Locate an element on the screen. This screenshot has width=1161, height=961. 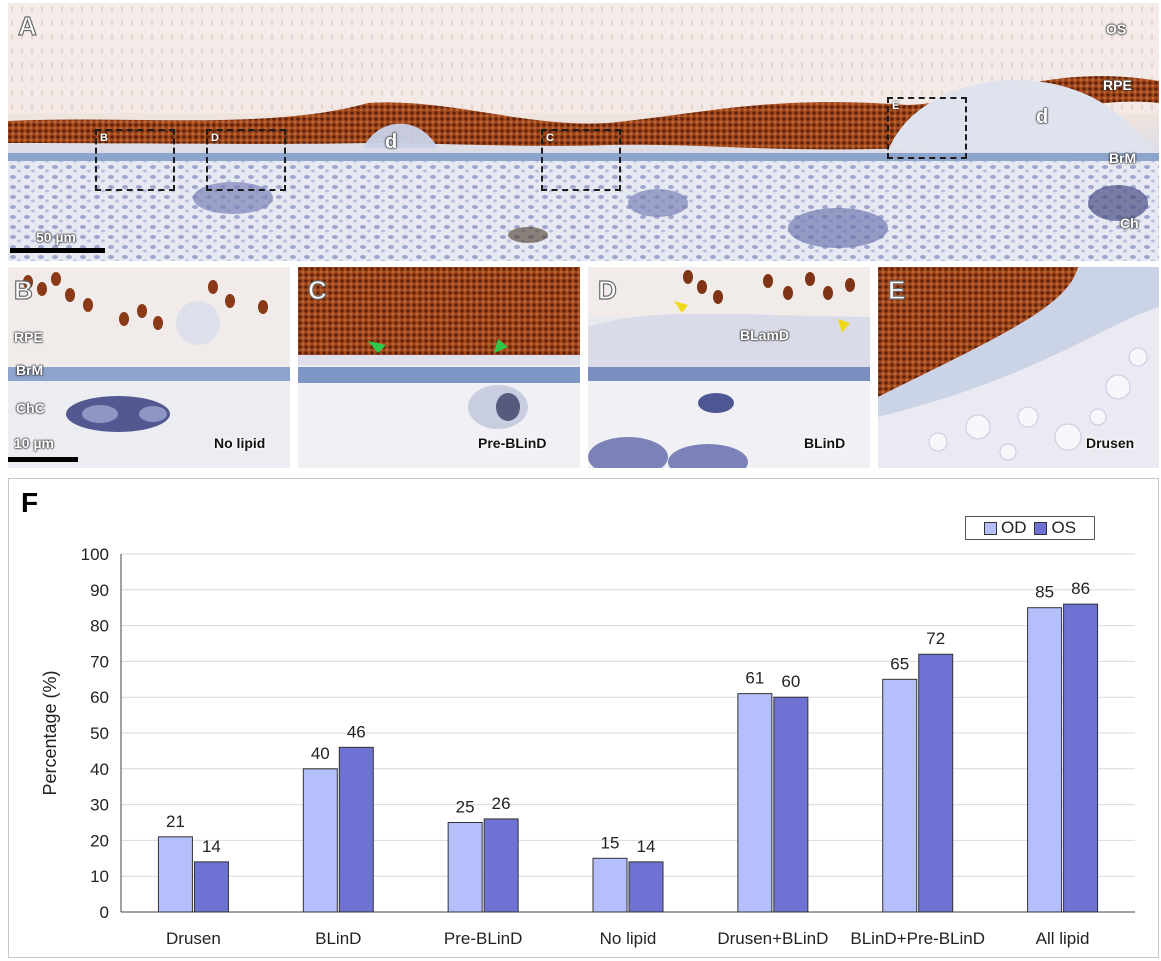
brm-label: BrM is located at coordinates (1123, 158).